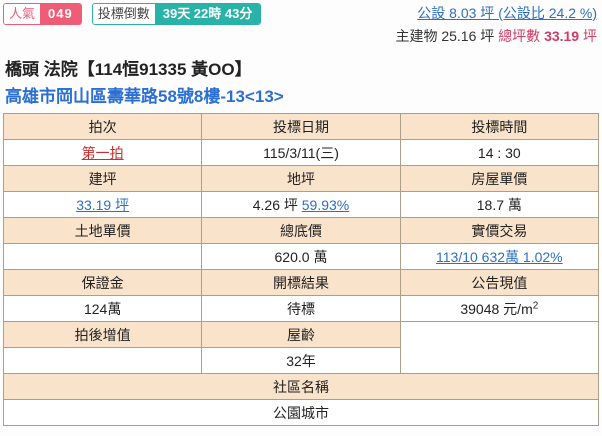 This screenshot has width=602, height=436. I want to click on property-address-link: 高雄市岡山區壽華路58號8樓-13<13>, so click(144, 96).